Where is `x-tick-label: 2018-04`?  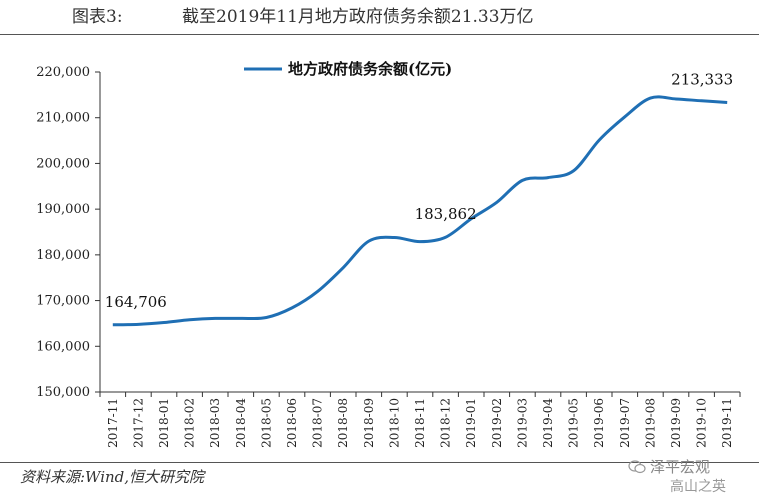 x-tick-label: 2018-04 is located at coordinates (241, 423).